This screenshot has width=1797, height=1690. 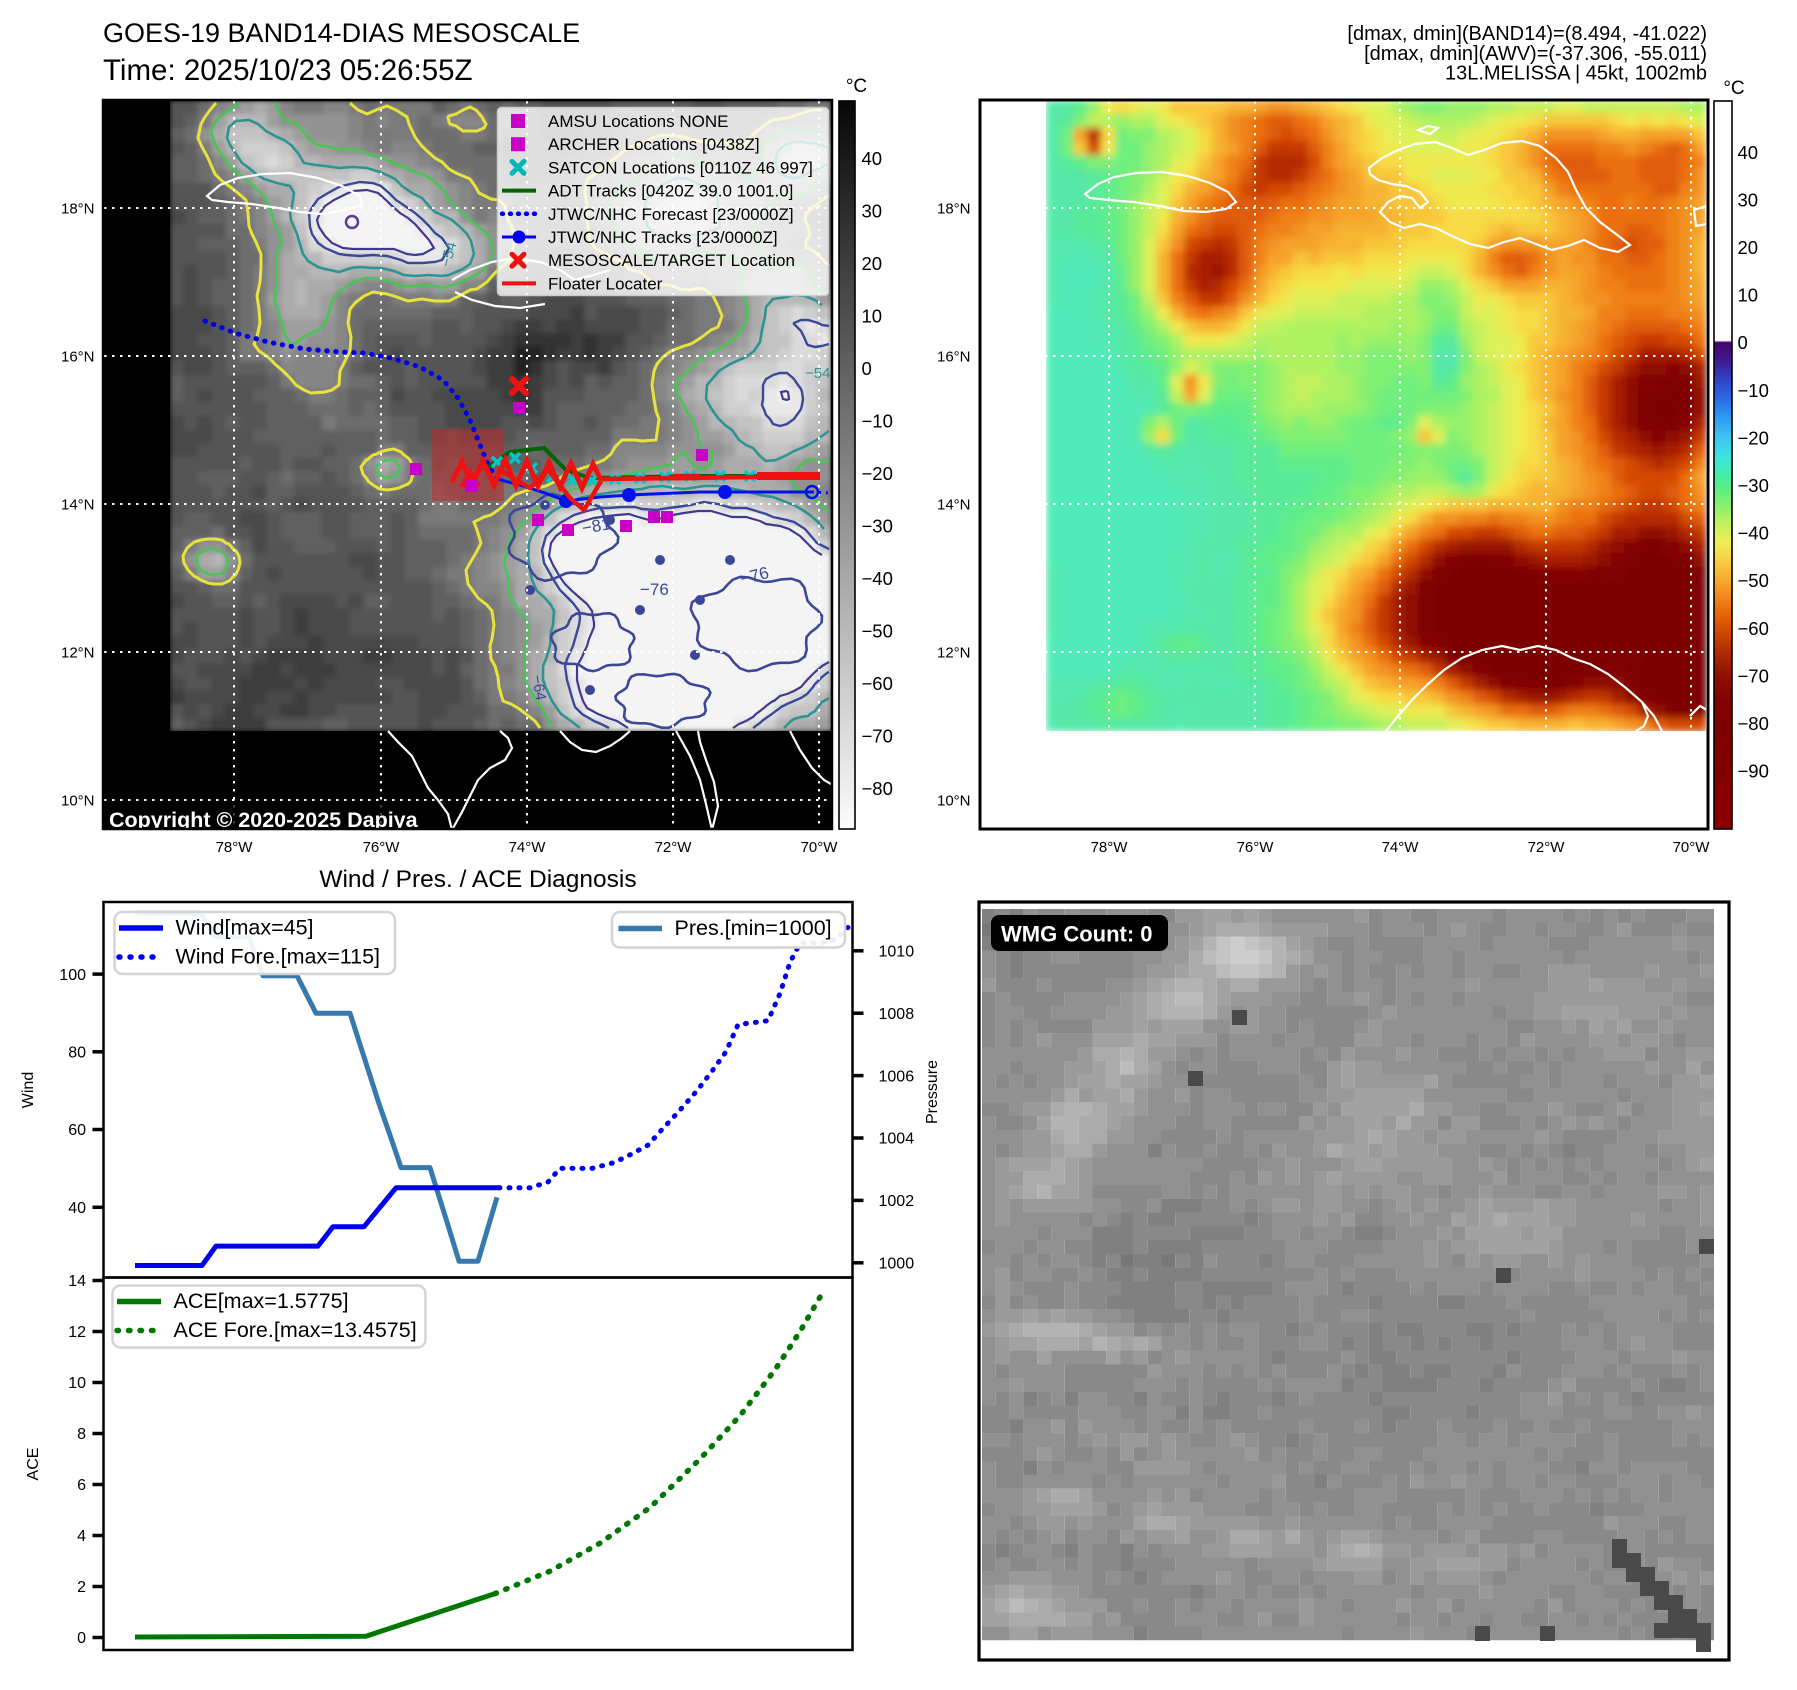 I want to click on svg-text: −64, so click(x=538, y=688).